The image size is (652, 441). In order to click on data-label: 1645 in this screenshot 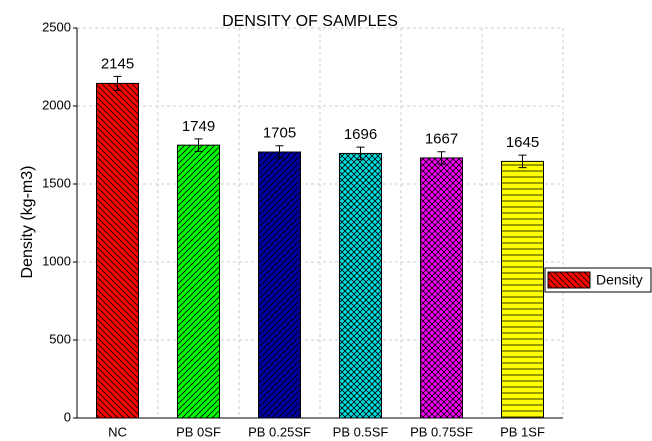, I will do `click(522, 142)`.